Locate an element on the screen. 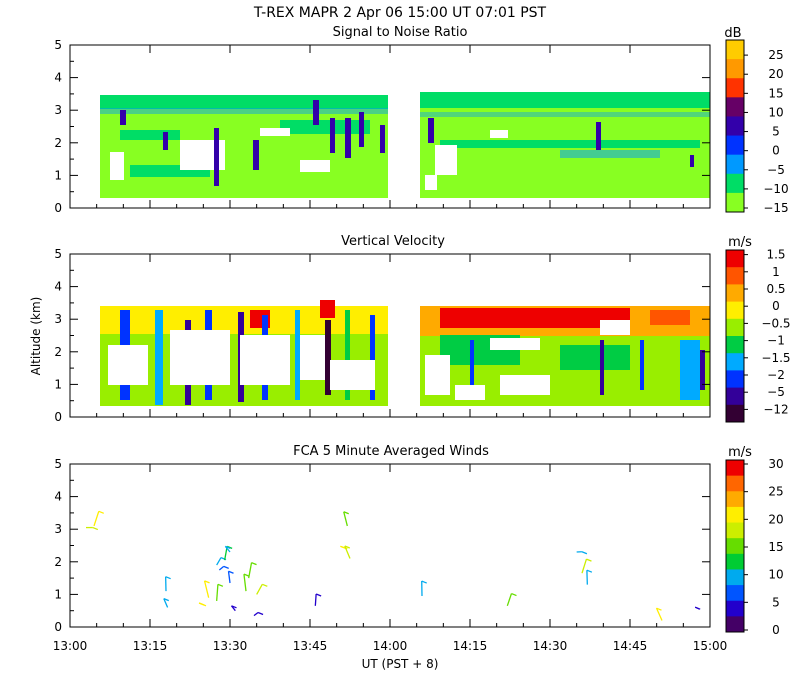 This screenshot has width=800, height=700. x-tick-label: 13:00 is located at coordinates (70, 646).